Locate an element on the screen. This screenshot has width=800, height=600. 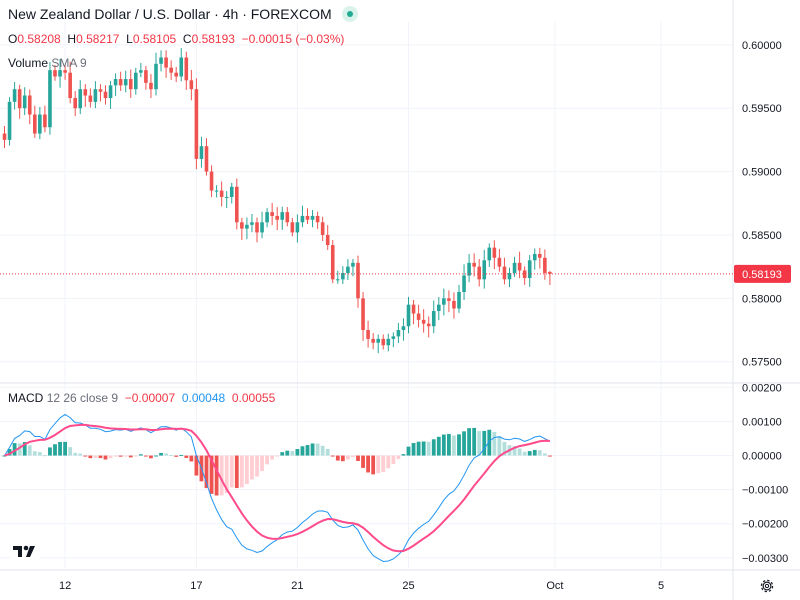
price-tick-label: 0.58000 is located at coordinates (762, 299).